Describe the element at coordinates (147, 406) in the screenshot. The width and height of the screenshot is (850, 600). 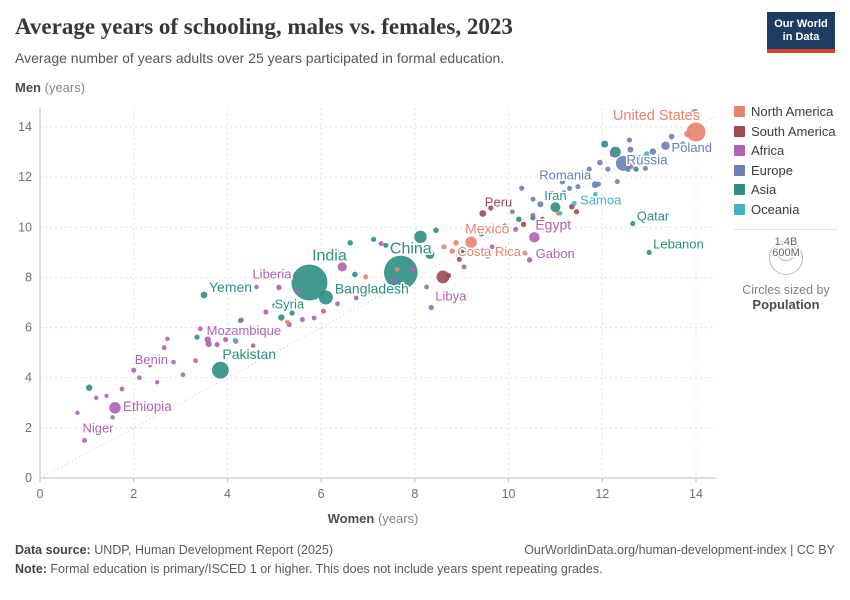
I see `country-label-ethiopia: Ethiopia` at that location.